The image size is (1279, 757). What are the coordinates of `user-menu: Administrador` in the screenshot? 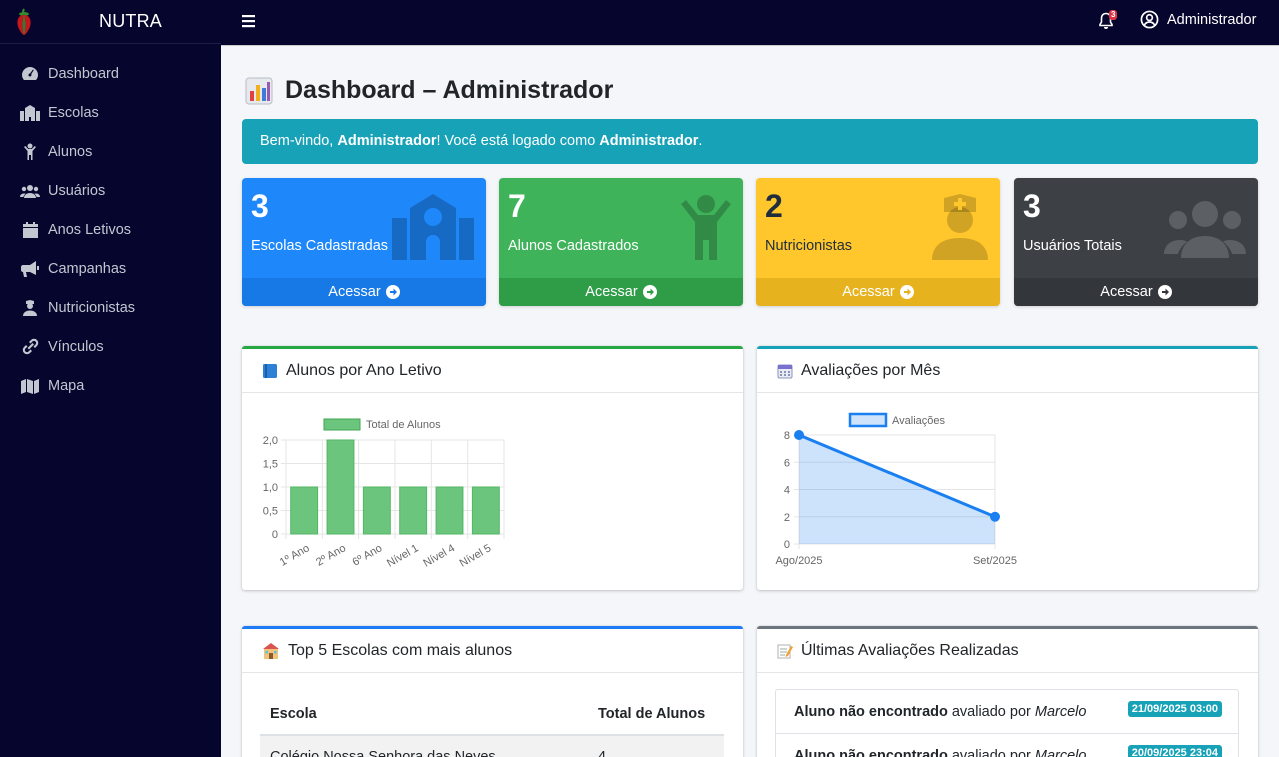 It's located at (1198, 19).